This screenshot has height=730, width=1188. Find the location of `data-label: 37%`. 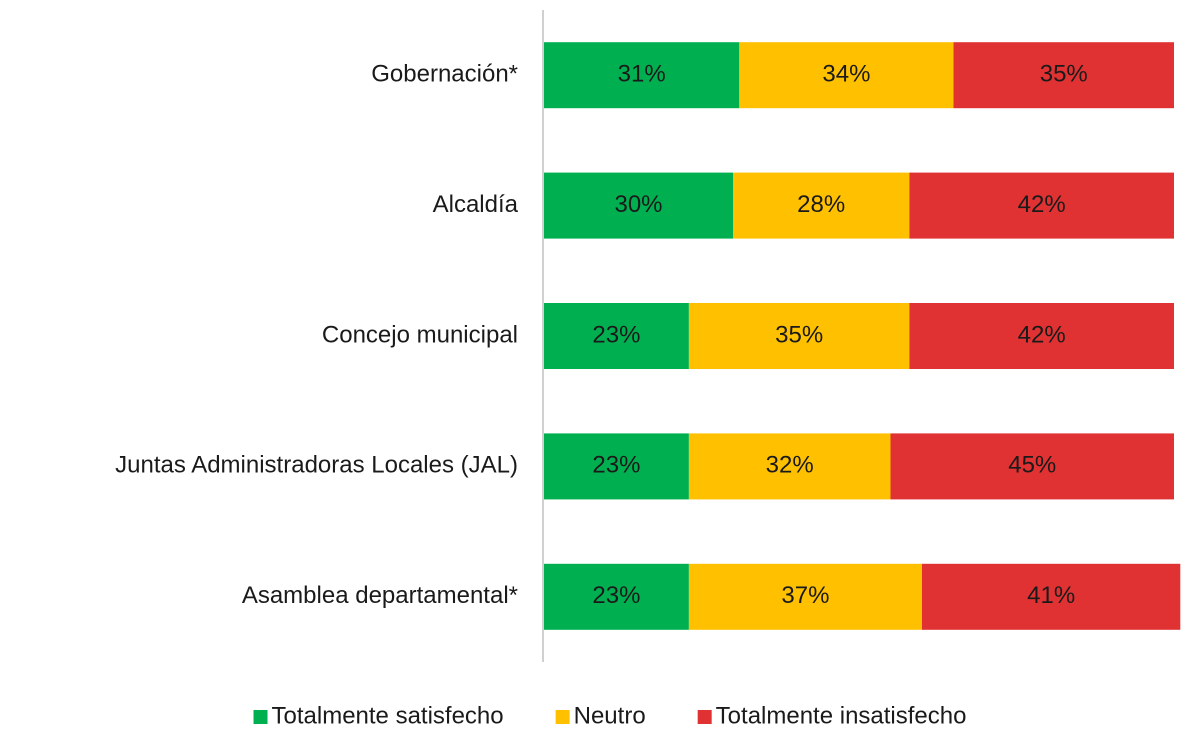

data-label: 37% is located at coordinates (805, 595).